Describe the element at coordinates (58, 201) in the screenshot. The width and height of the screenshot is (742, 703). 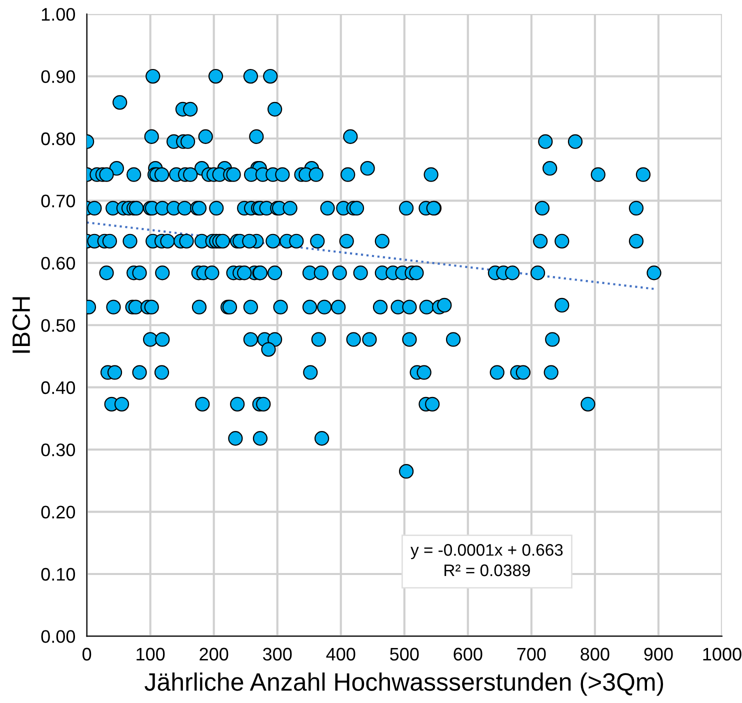
I see `y-tick-label: 0.70` at that location.